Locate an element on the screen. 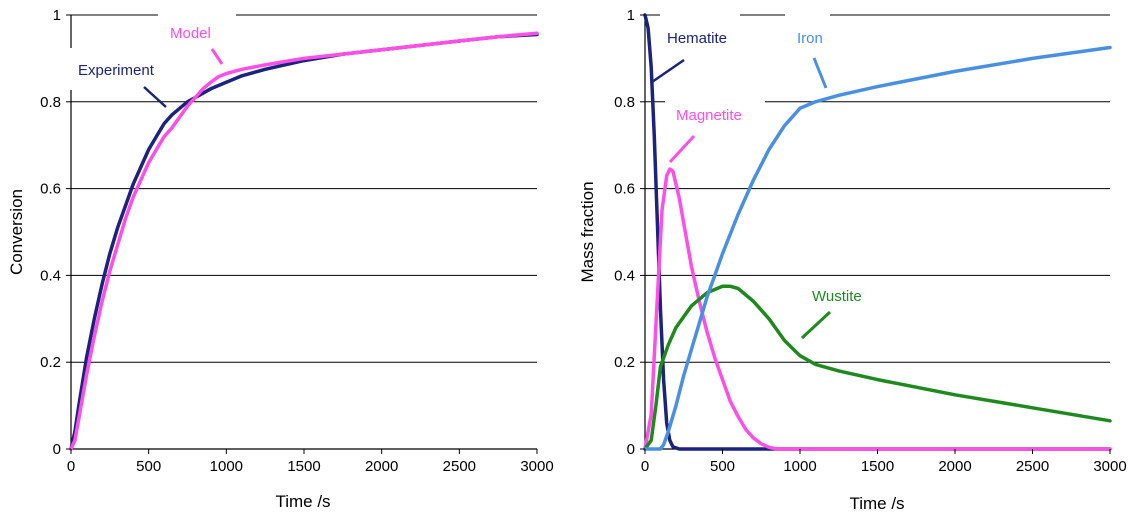  chart-conversion-annotations: Model Experiment is located at coordinates (153, 59).